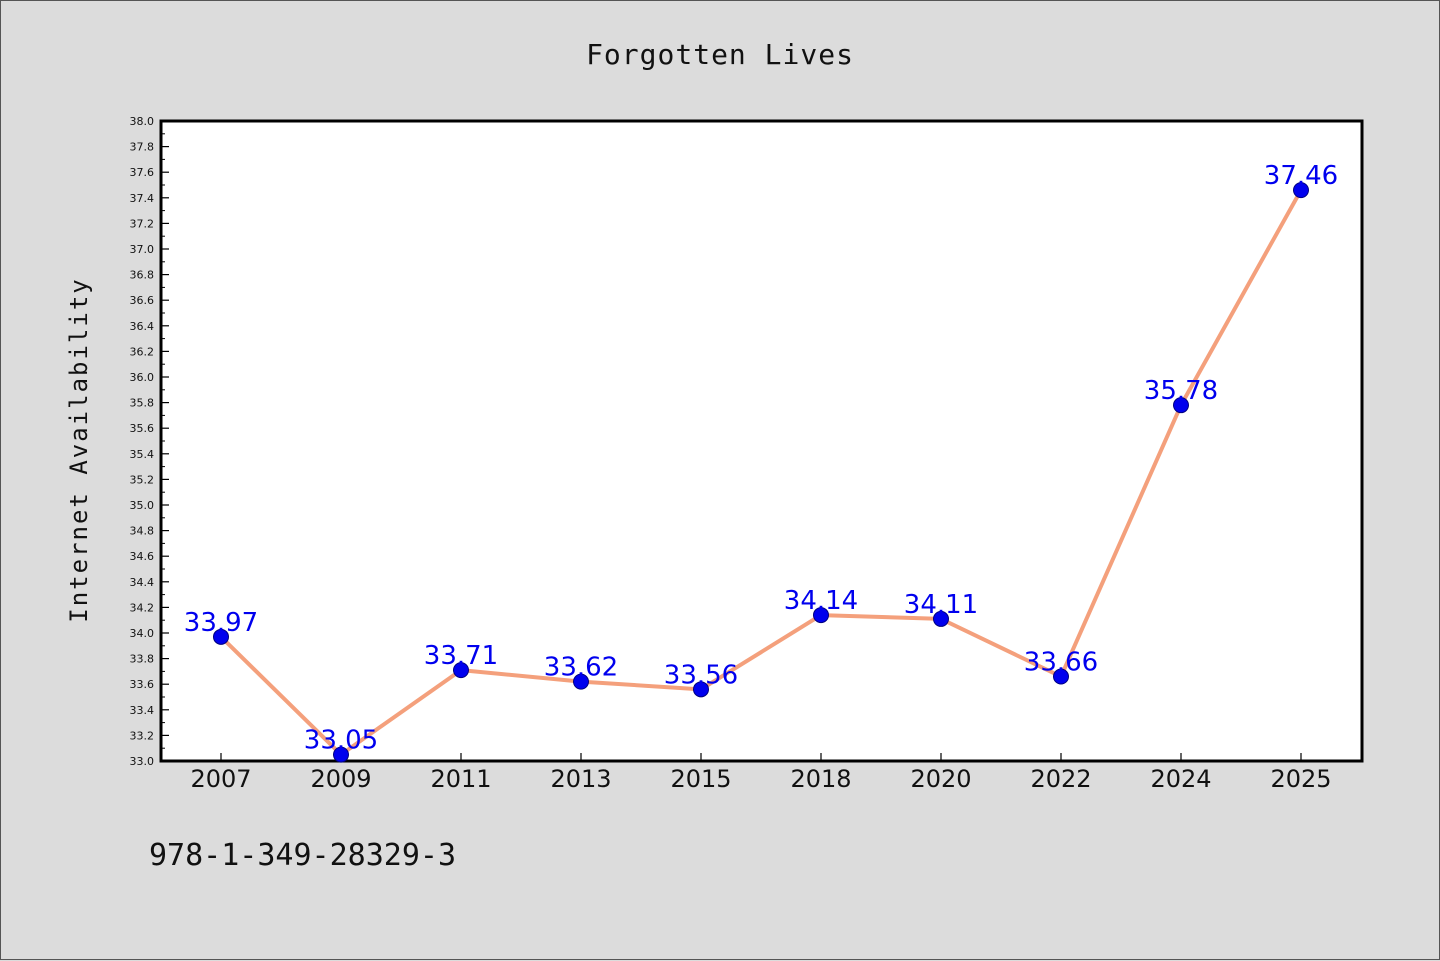 The image size is (1440, 961). Describe the element at coordinates (1301, 176) in the screenshot. I see `data-label: 37.46` at that location.